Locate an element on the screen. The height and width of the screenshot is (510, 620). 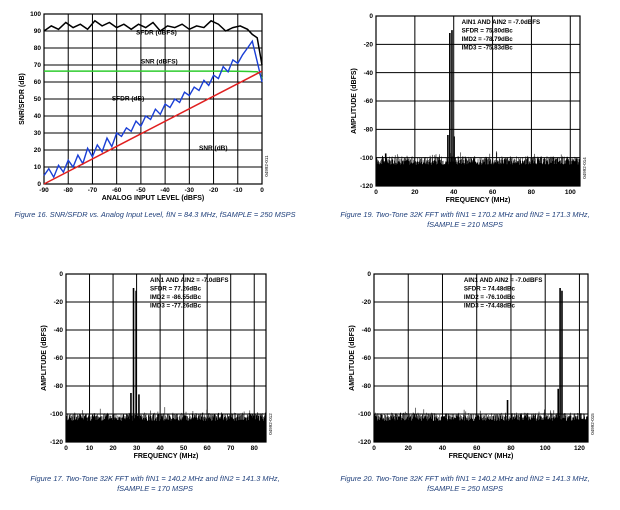
x-tick-label: -70 is located at coordinates (93, 190).